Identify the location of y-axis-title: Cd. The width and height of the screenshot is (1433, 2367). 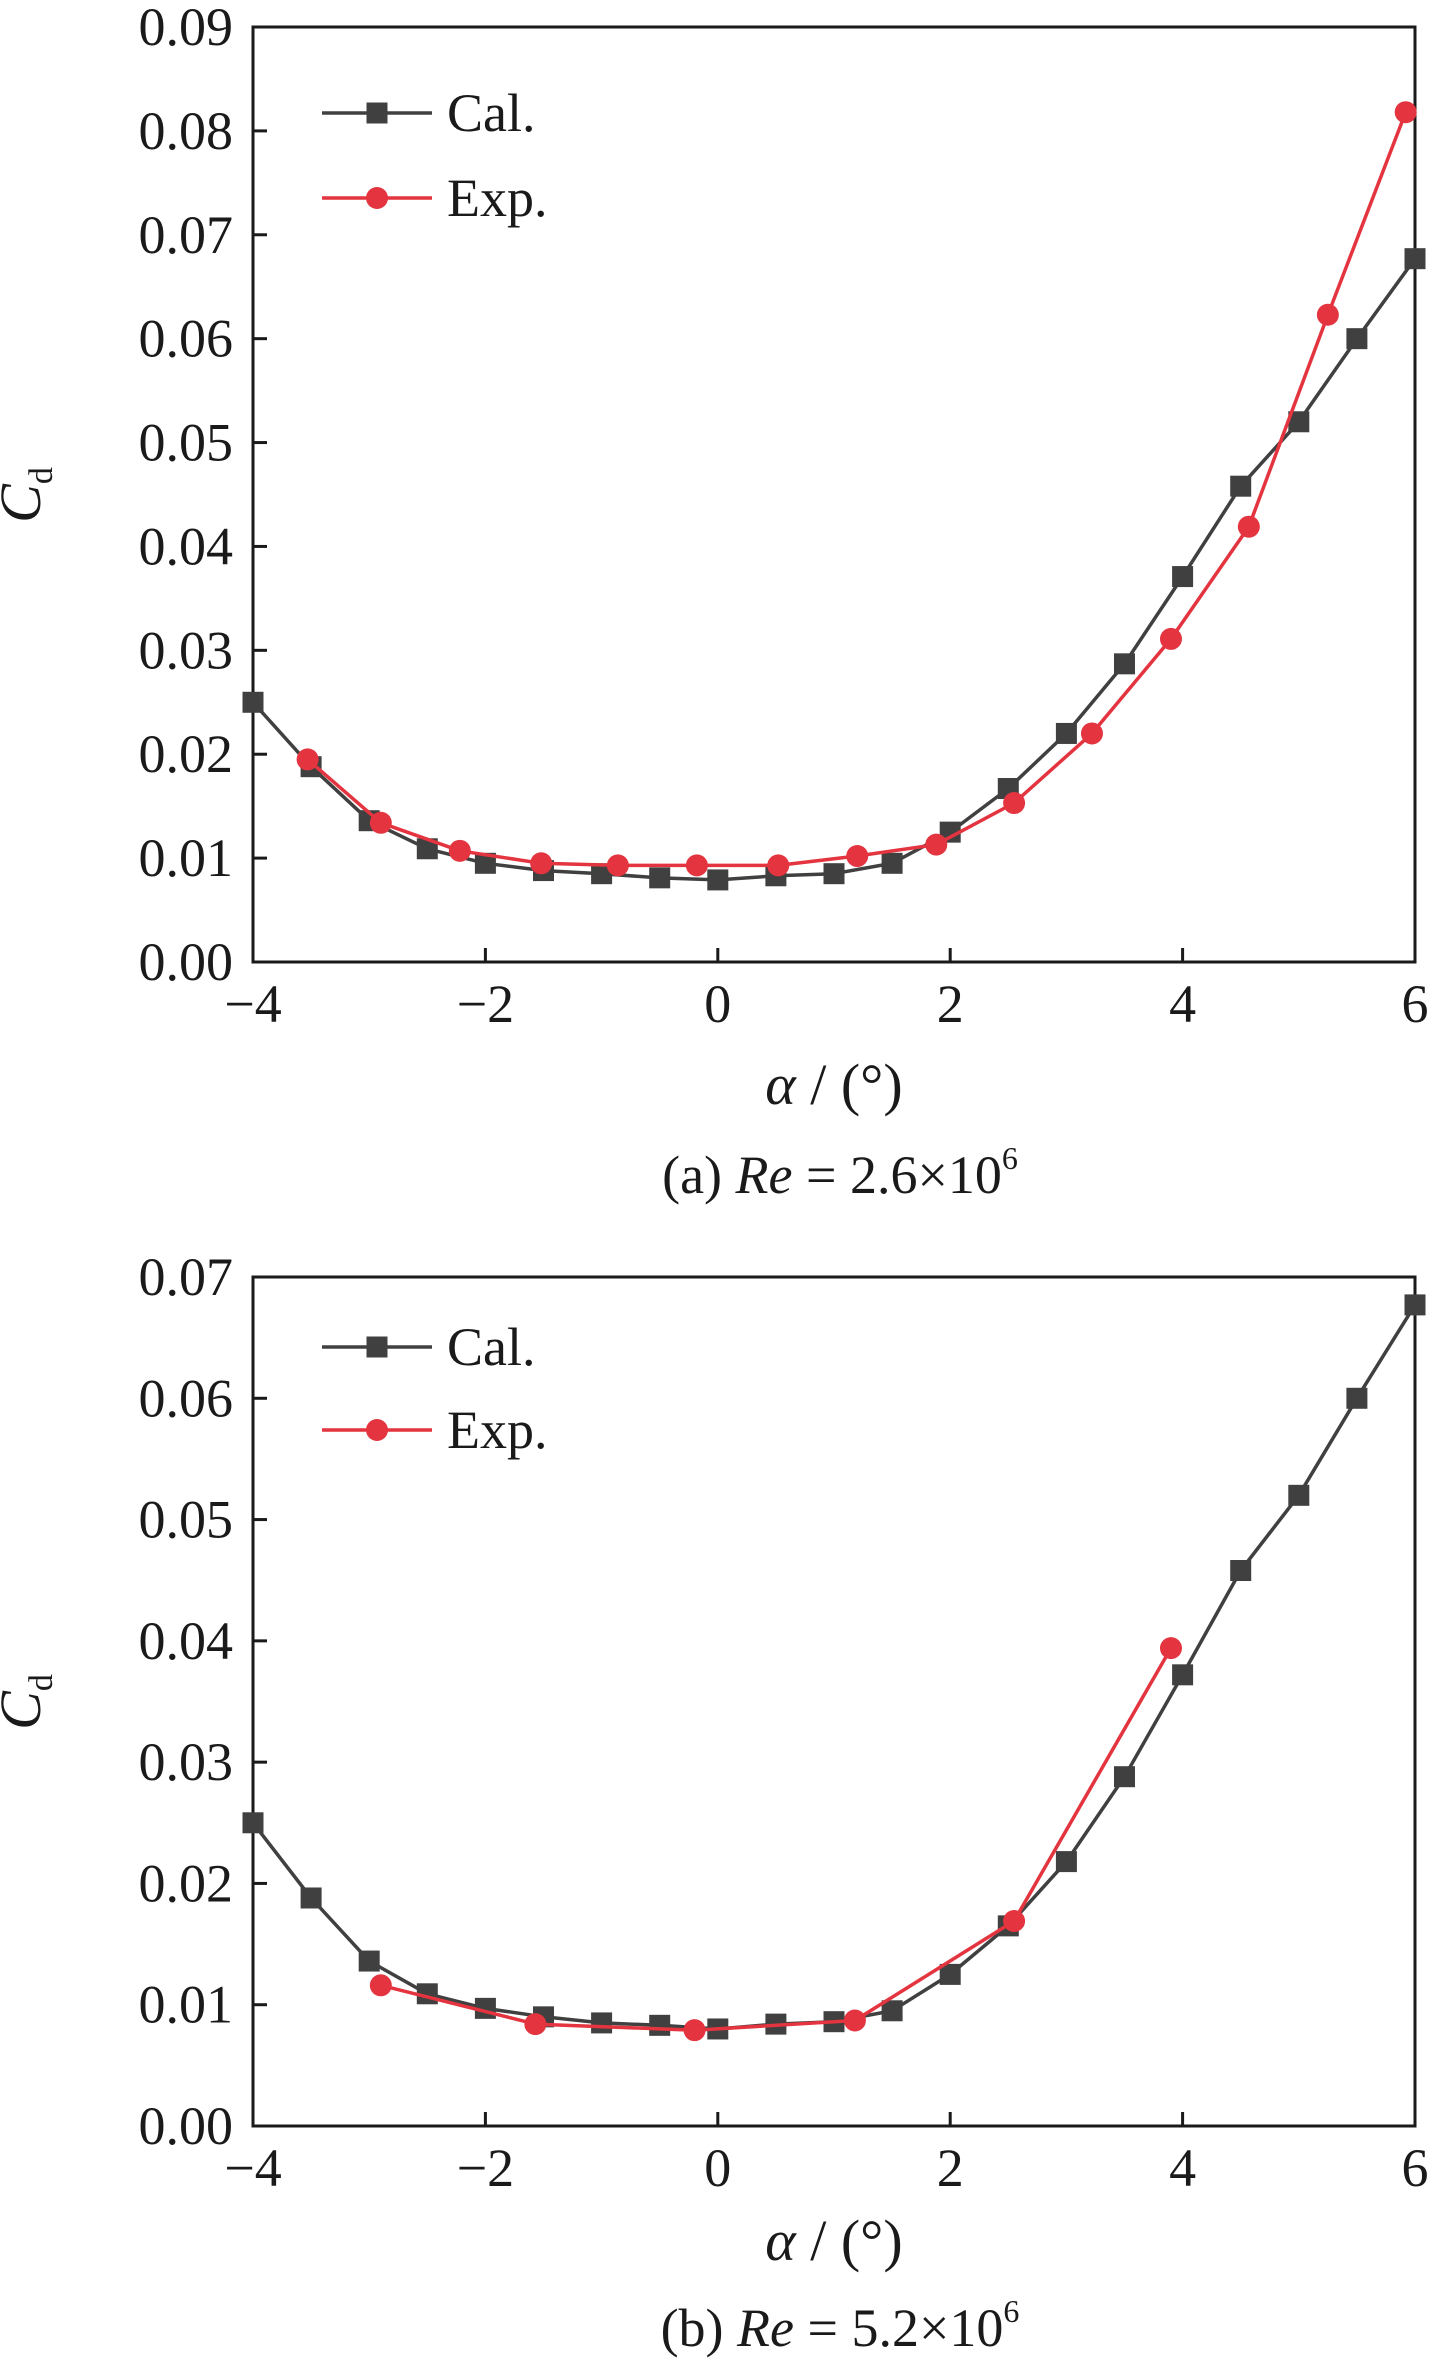
(30, 1702).